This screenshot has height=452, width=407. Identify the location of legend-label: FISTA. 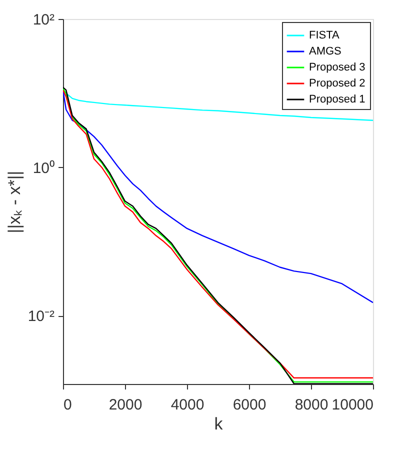
(324, 36).